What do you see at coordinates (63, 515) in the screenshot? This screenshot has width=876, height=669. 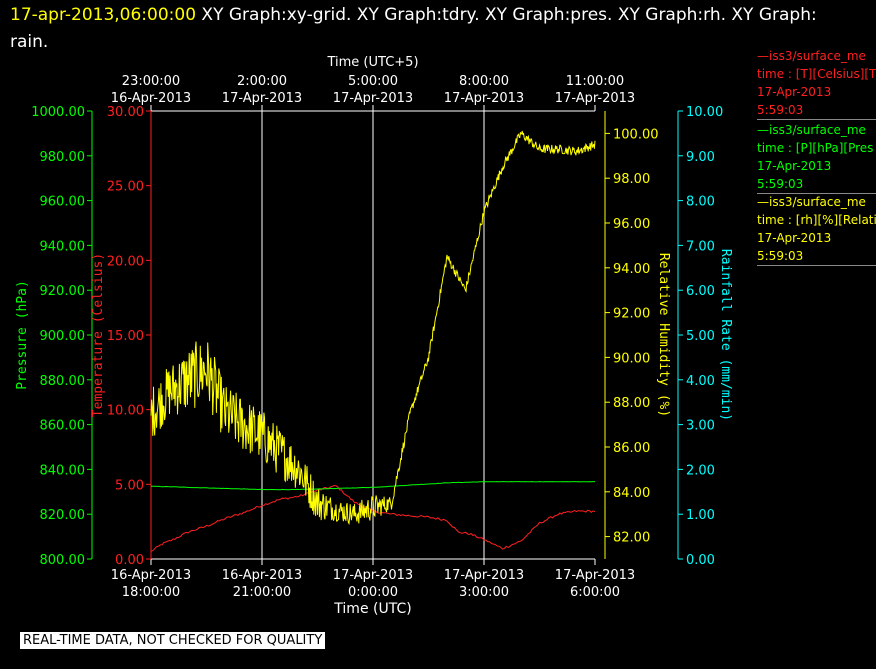 I see `pressure-tick-label: 820.00` at bounding box center [63, 515].